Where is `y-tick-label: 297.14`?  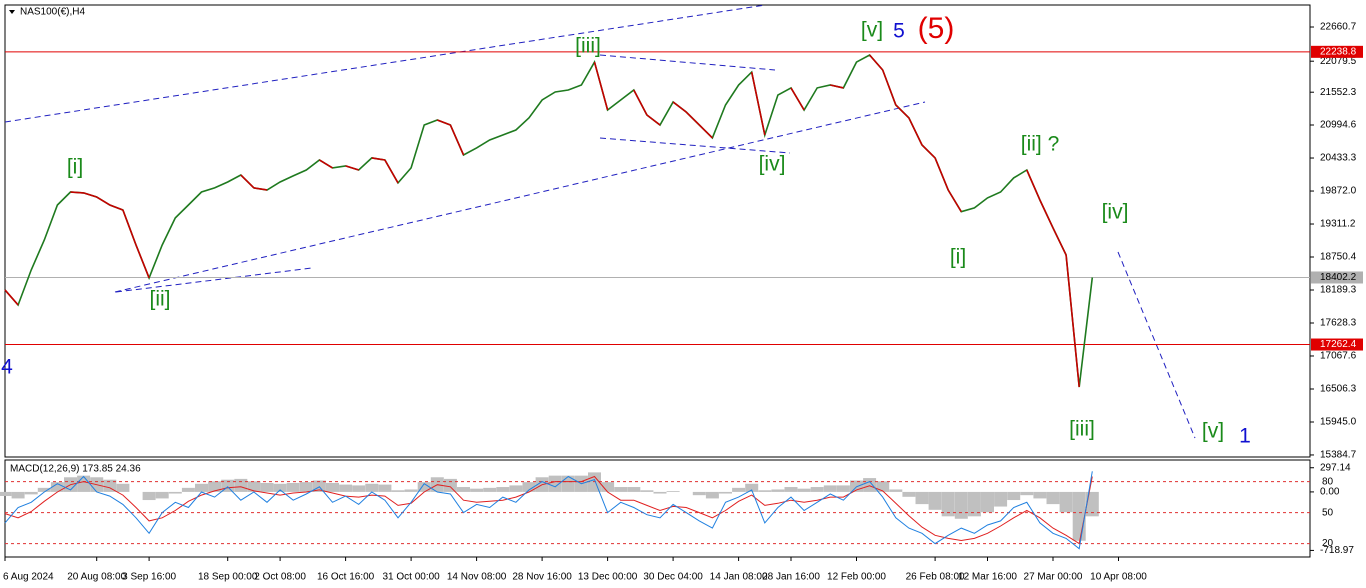 y-tick-label: 297.14 is located at coordinates (1335, 467).